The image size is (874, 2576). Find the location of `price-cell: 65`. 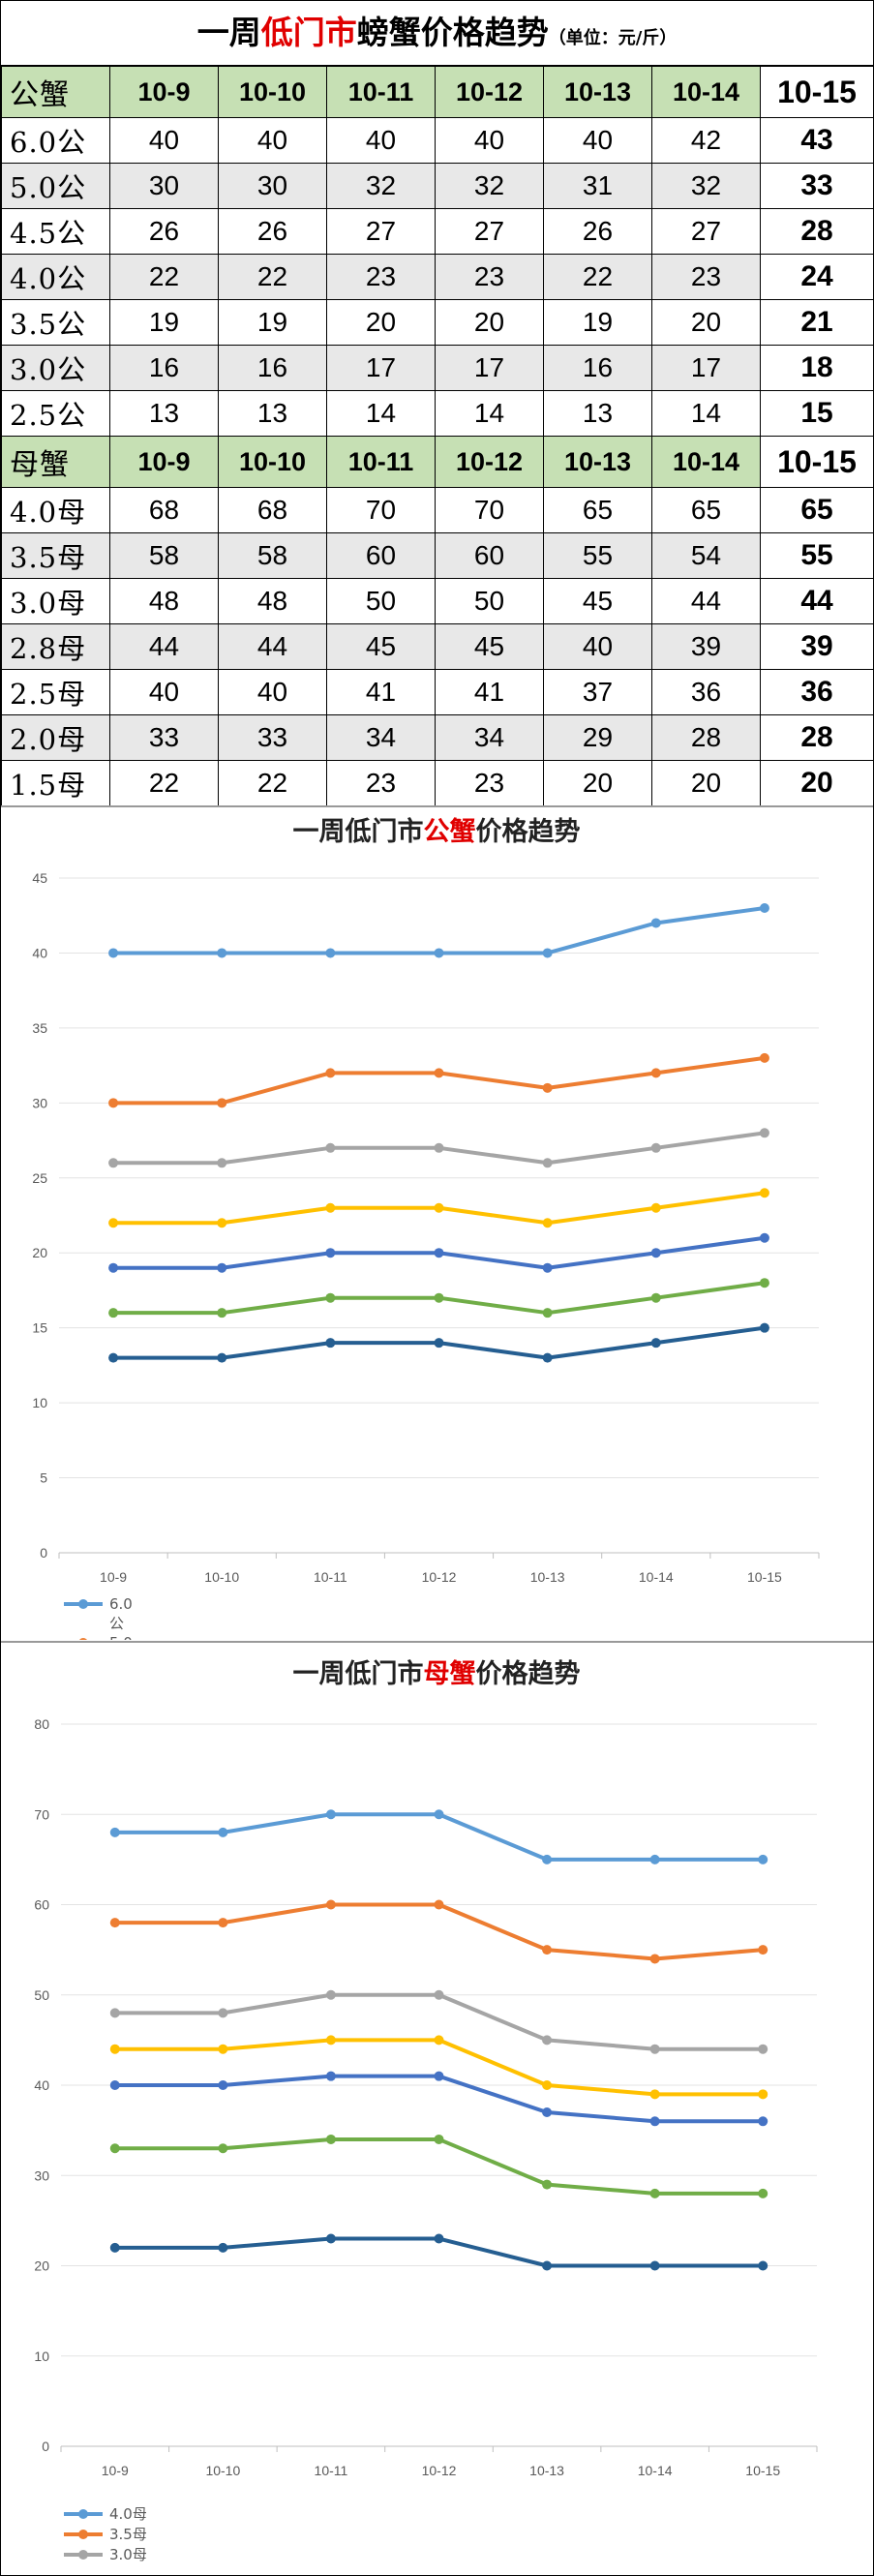

price-cell: 65 is located at coordinates (816, 510).